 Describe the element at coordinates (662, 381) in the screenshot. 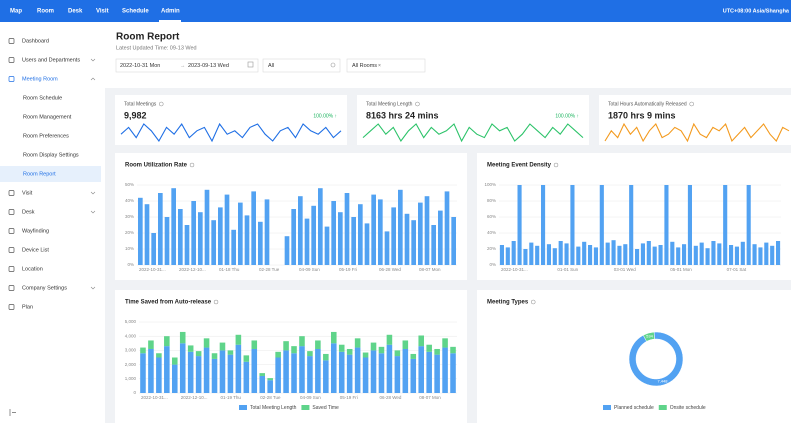

I see `donut-label: 7,448` at that location.